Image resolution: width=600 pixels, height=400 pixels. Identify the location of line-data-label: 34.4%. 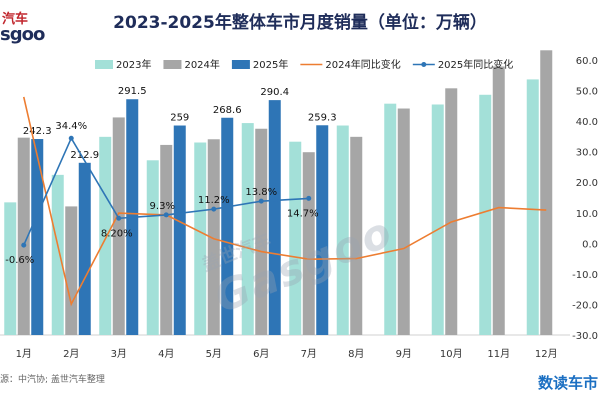
(71, 126).